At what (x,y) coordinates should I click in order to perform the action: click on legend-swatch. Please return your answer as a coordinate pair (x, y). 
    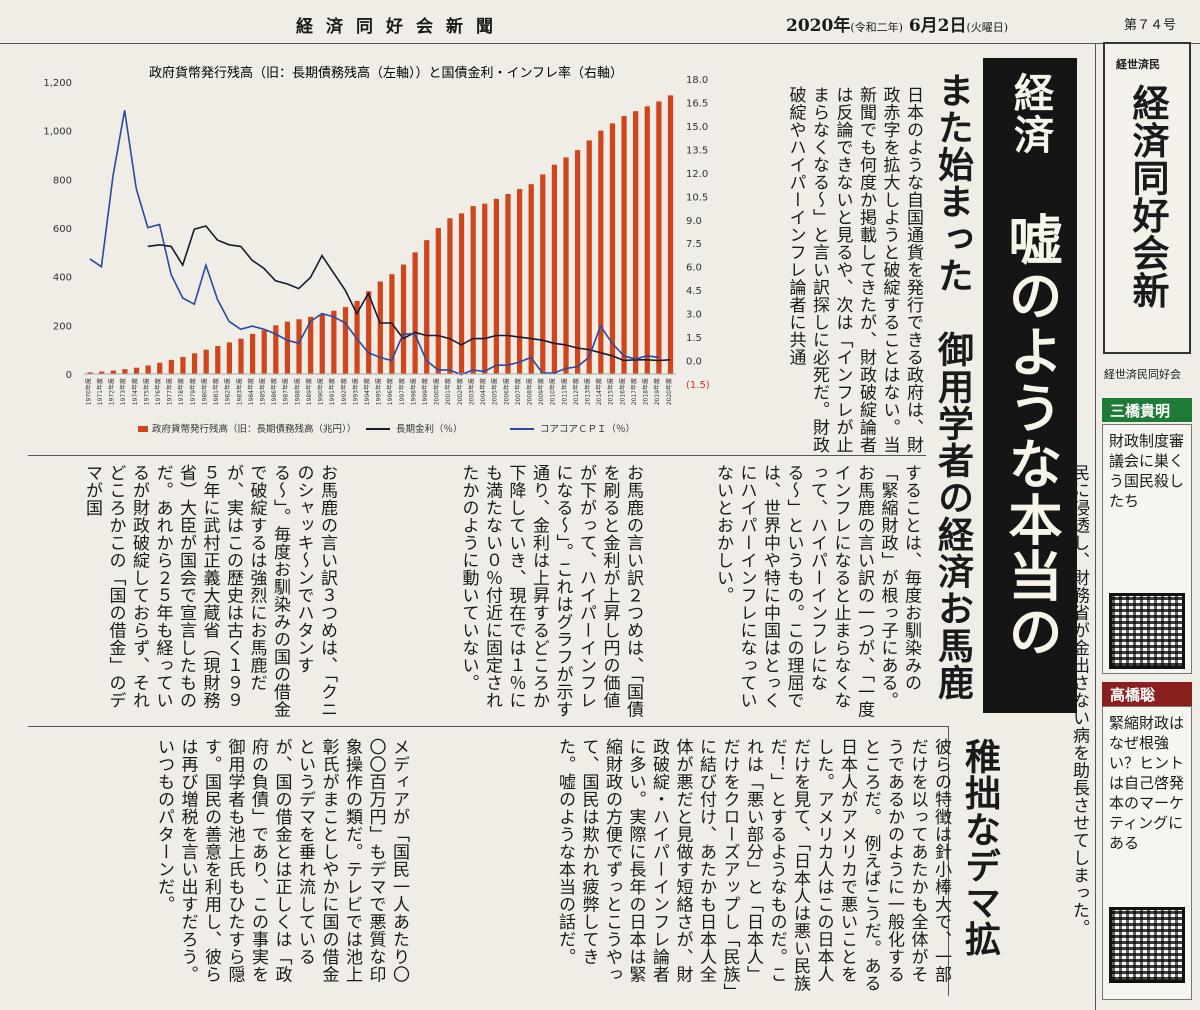
    Looking at the image, I should click on (143, 429).